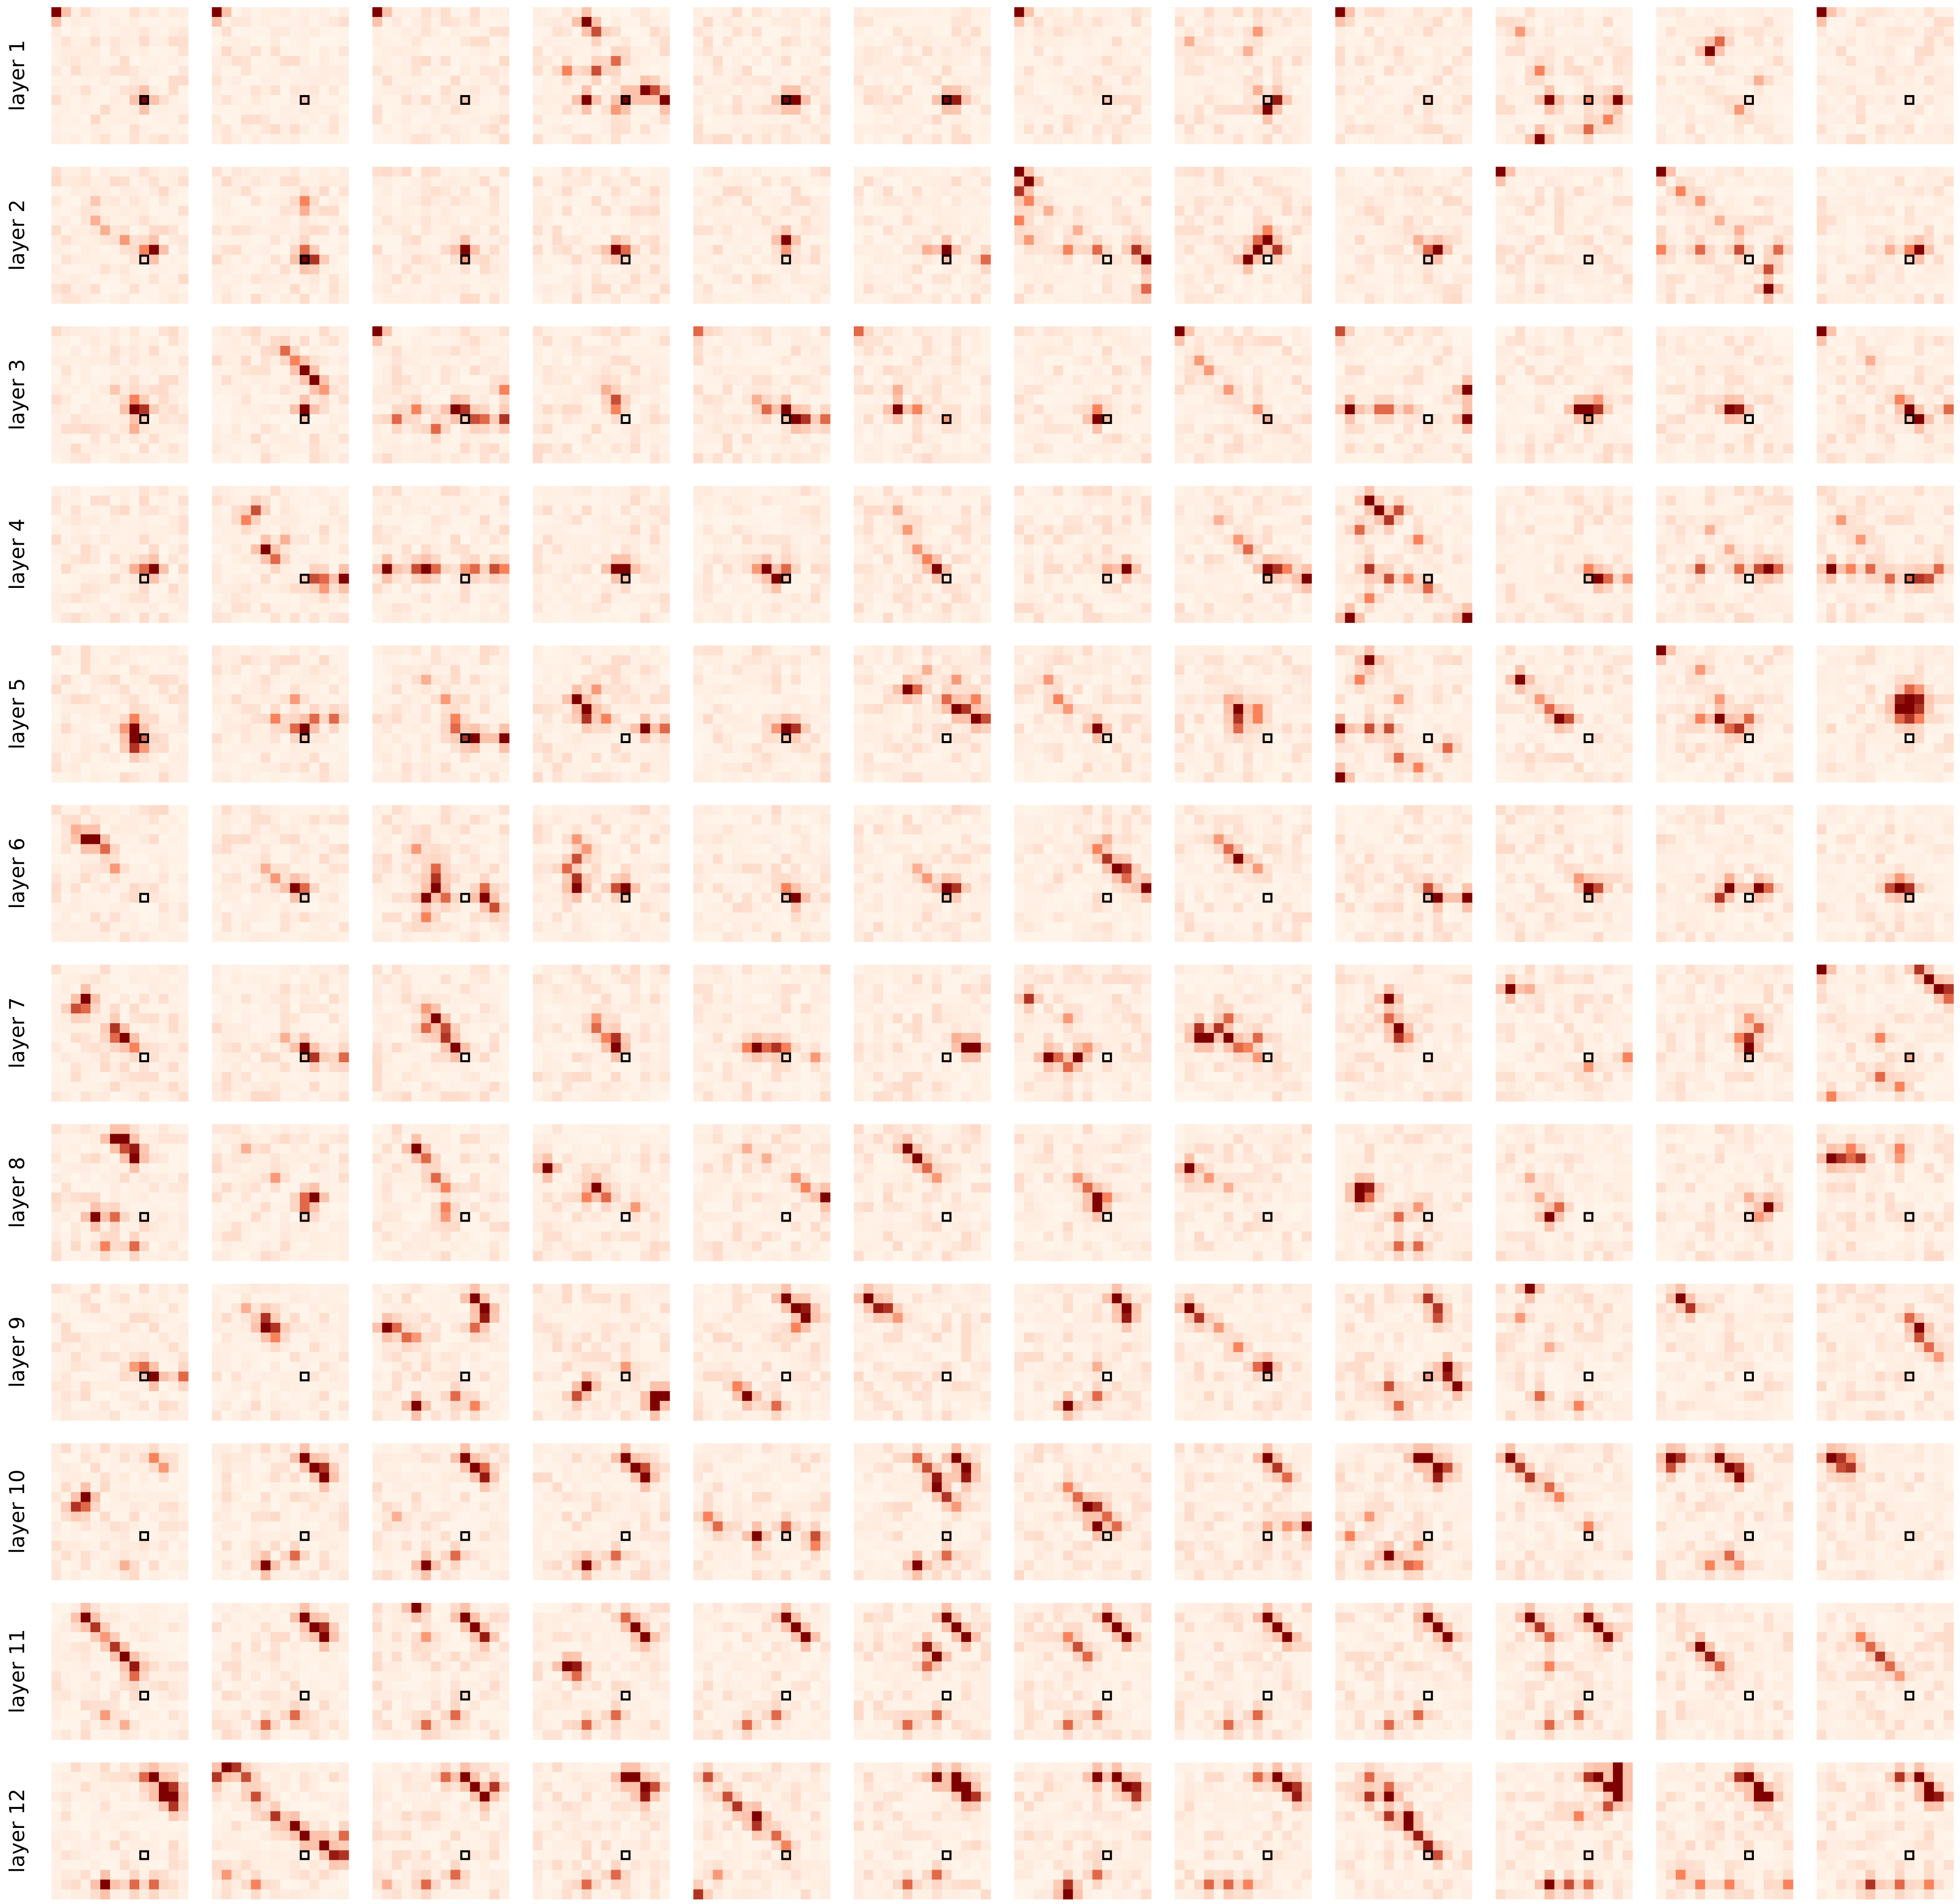  I want to click on layer-label: layer 4, so click(18, 554).